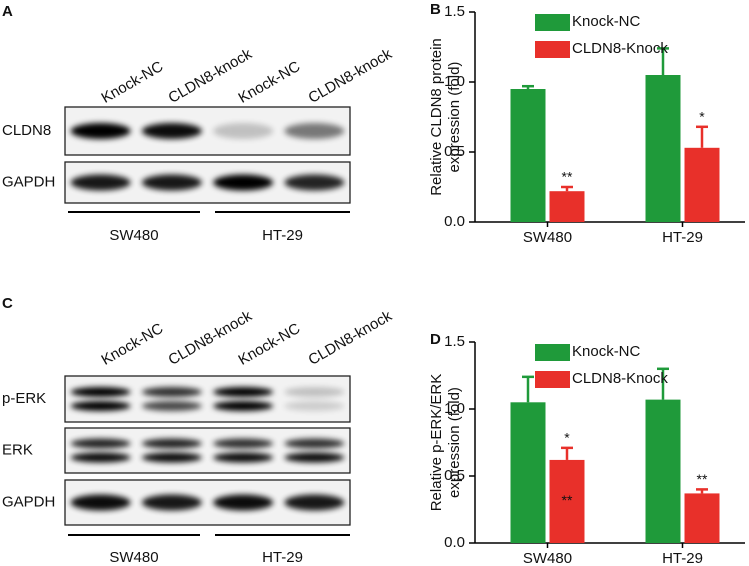 The height and width of the screenshot is (566, 749). I want to click on row-label: ERK, so click(17, 449).